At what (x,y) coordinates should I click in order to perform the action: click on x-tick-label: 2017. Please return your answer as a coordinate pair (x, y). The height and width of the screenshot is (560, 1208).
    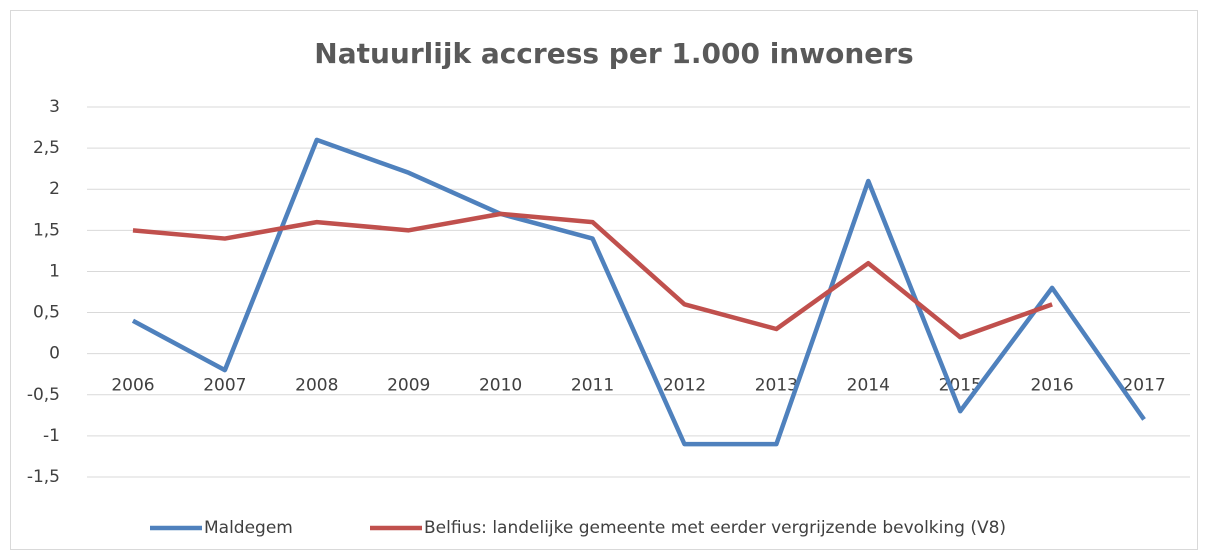
    Looking at the image, I should click on (1143, 386).